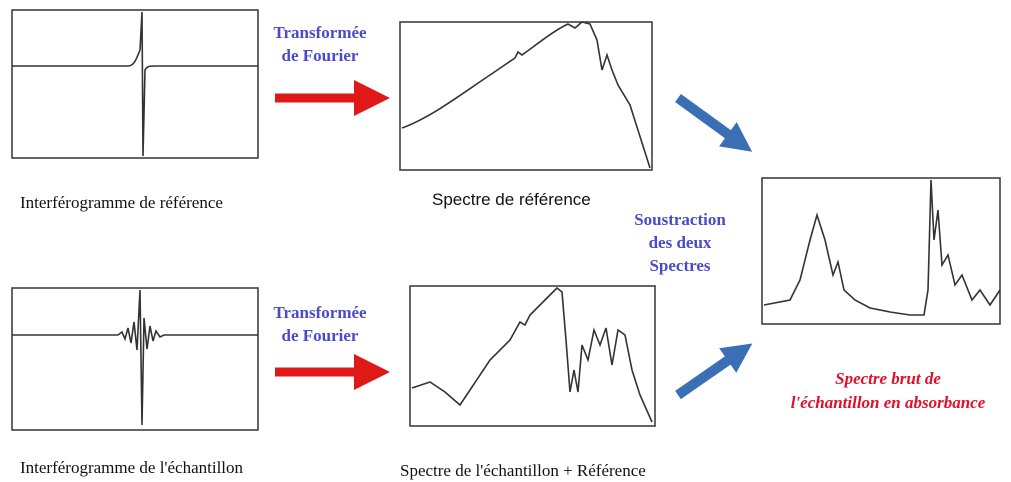  What do you see at coordinates (888, 402) in the screenshot?
I see `result-label: l'échantillon en absorbance` at bounding box center [888, 402].